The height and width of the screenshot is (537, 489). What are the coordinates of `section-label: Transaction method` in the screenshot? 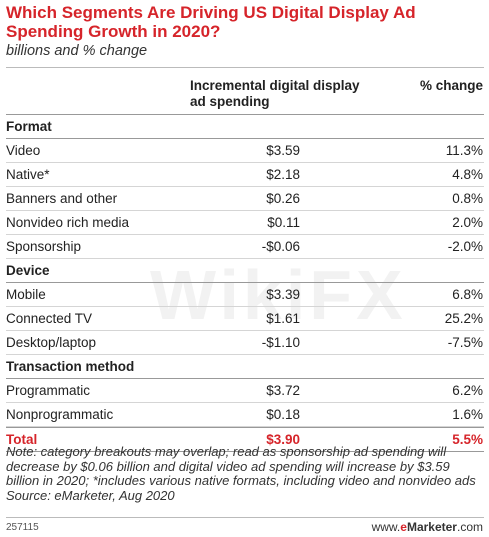 It's located at (70, 366).